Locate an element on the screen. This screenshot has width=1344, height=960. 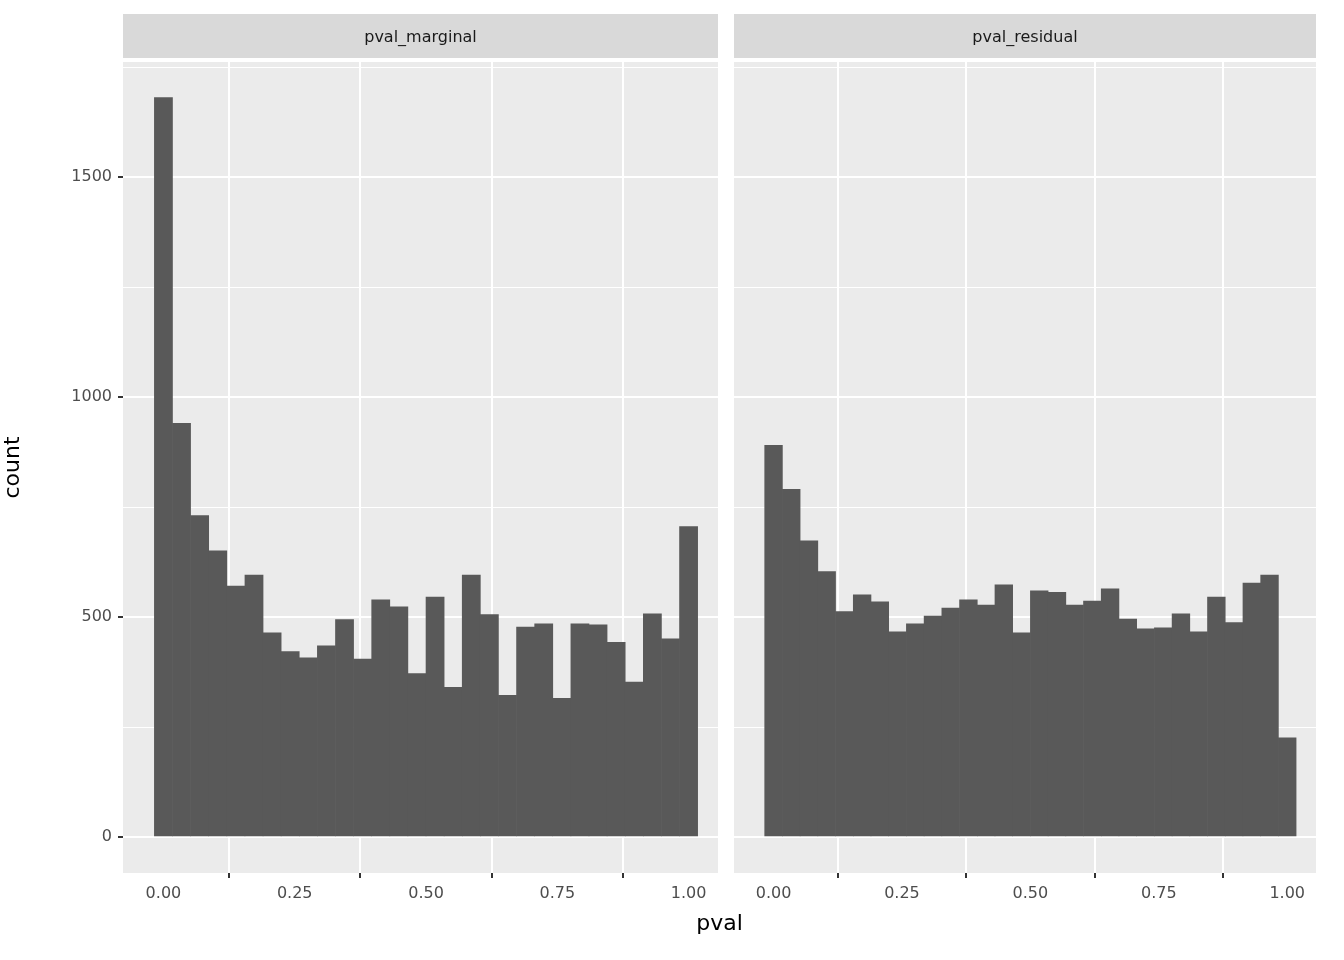
y-tick-label: 500 is located at coordinates (96, 616).